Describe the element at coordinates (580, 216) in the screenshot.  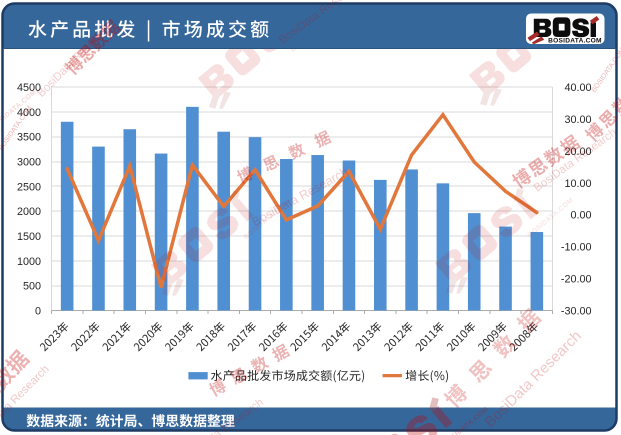
I see `svg-text: 0.00` at that location.